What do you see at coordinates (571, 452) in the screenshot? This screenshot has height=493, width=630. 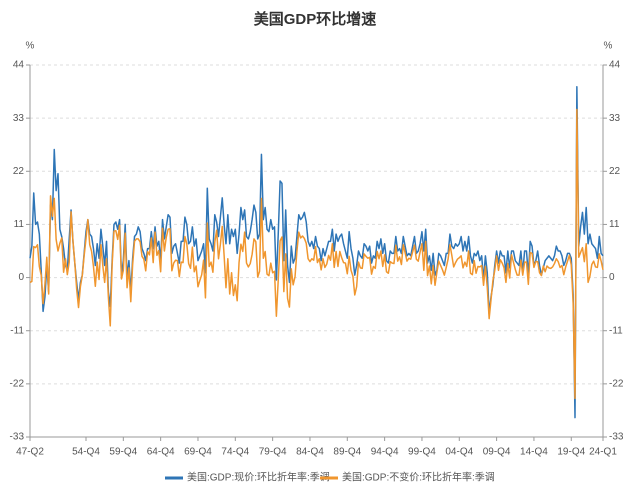 I see `x-tick-label: 19-Q4` at bounding box center [571, 452].